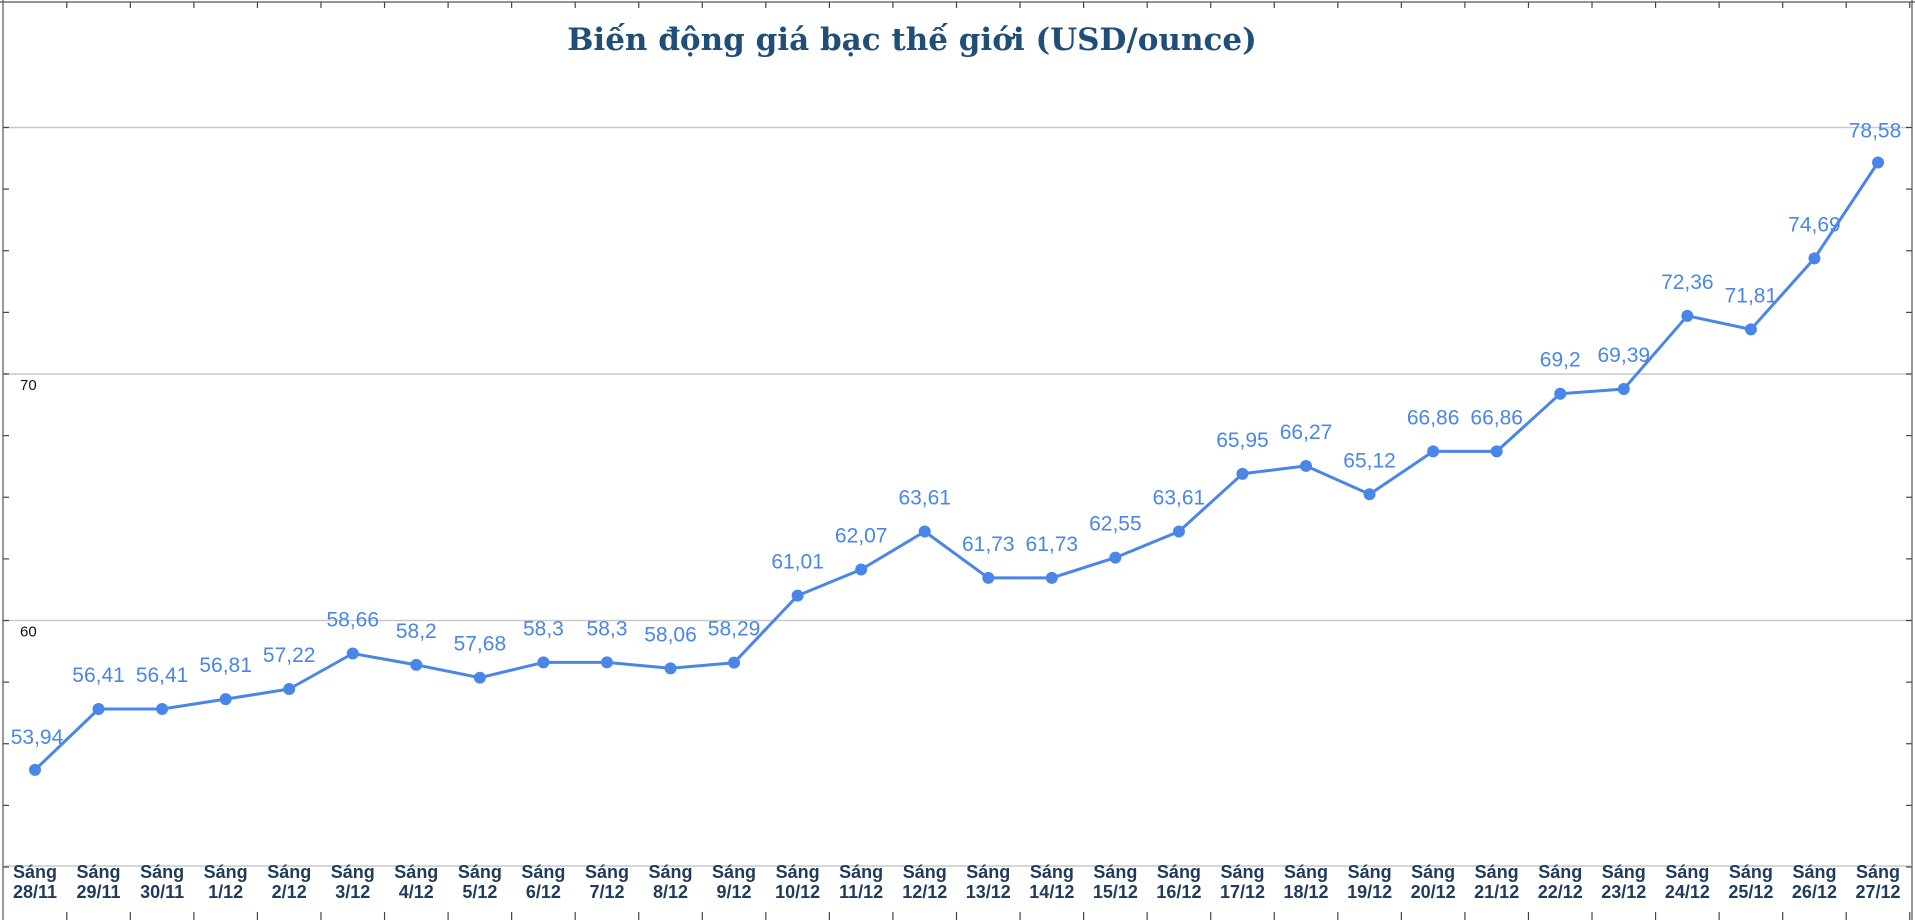 The height and width of the screenshot is (920, 1915). I want to click on x-category-label: Sáng 5/12, so click(480, 882).